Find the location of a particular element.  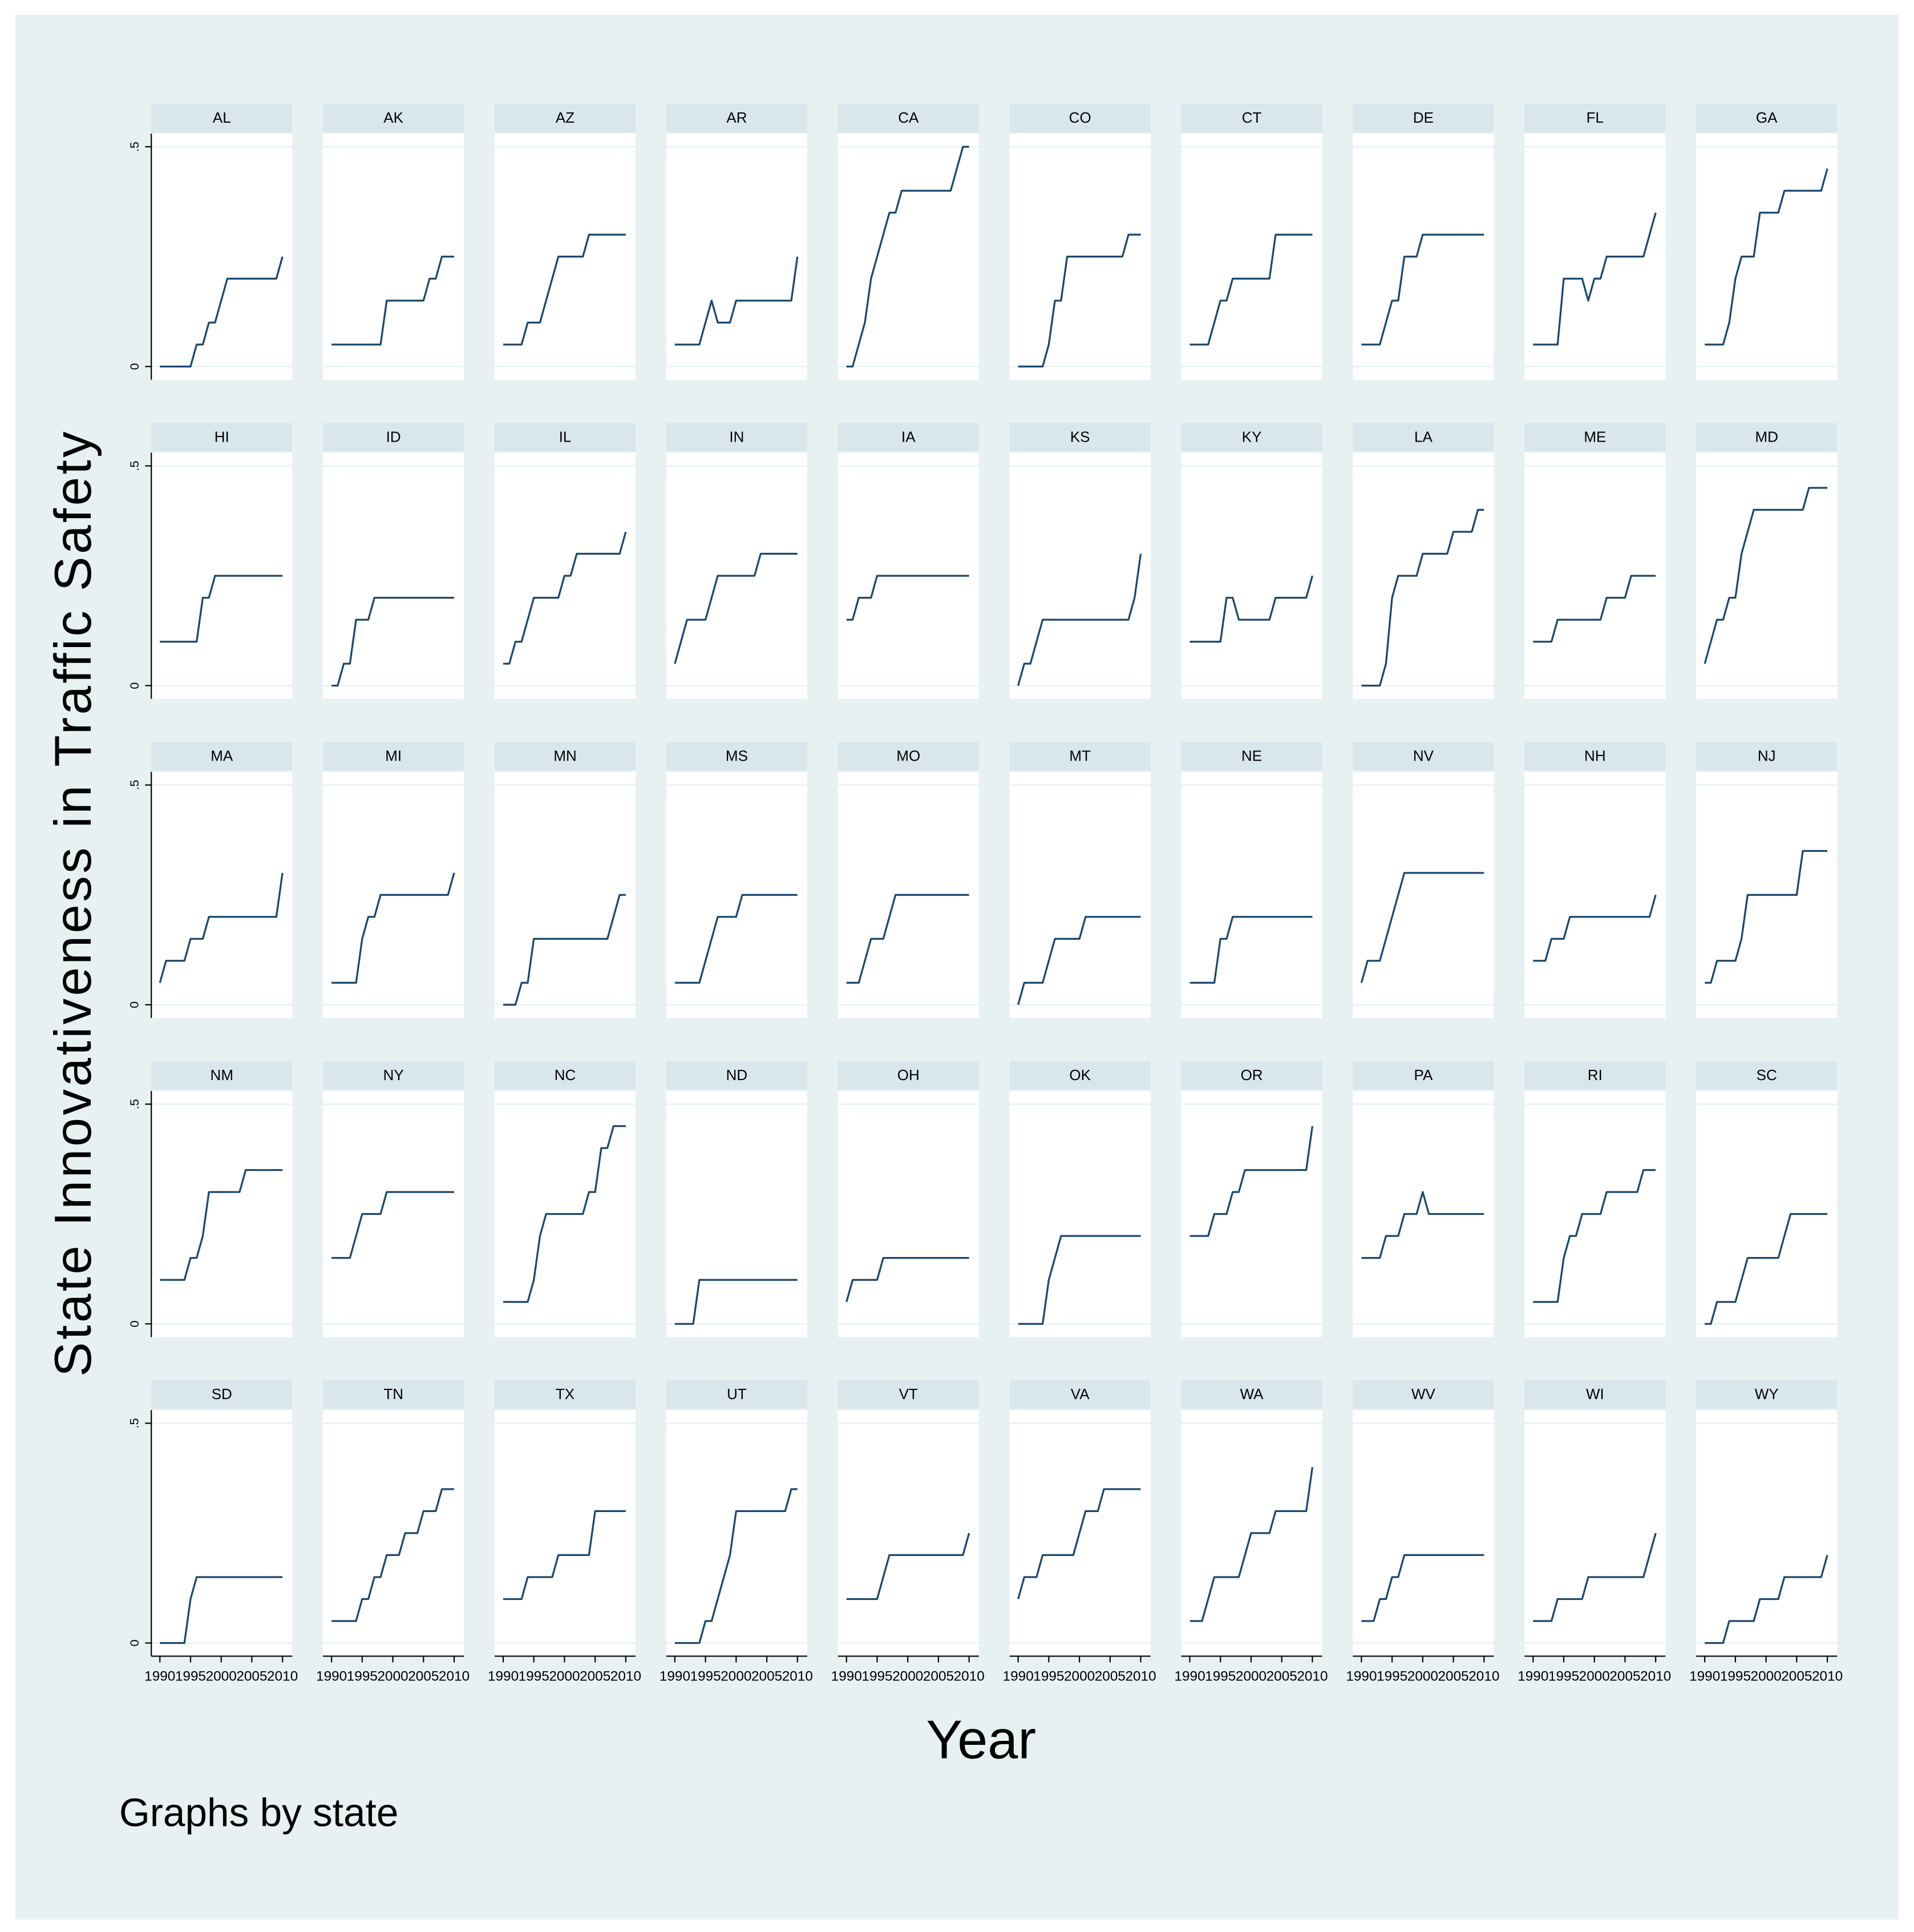

panel-title: KY is located at coordinates (1252, 436).